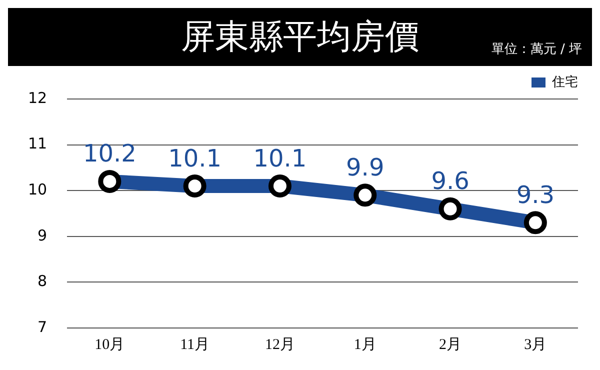  Describe the element at coordinates (450, 344) in the screenshot. I see `x-tick-label: 2月` at that location.